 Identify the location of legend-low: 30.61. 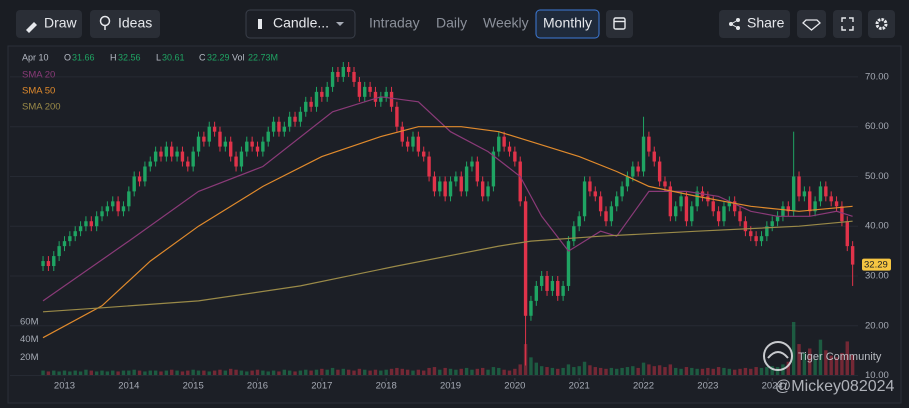
(173, 57).